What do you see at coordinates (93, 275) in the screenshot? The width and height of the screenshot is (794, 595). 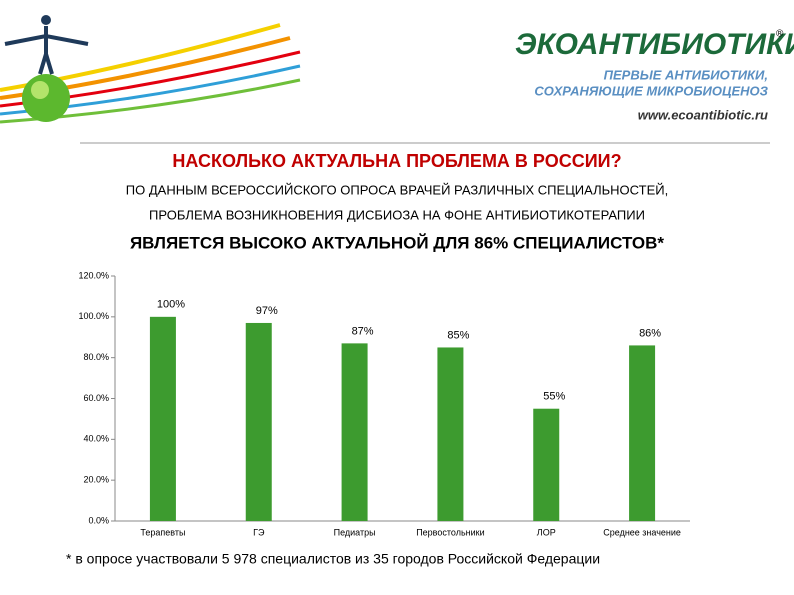 I see `y-tick-label: 120.0%` at bounding box center [93, 275].